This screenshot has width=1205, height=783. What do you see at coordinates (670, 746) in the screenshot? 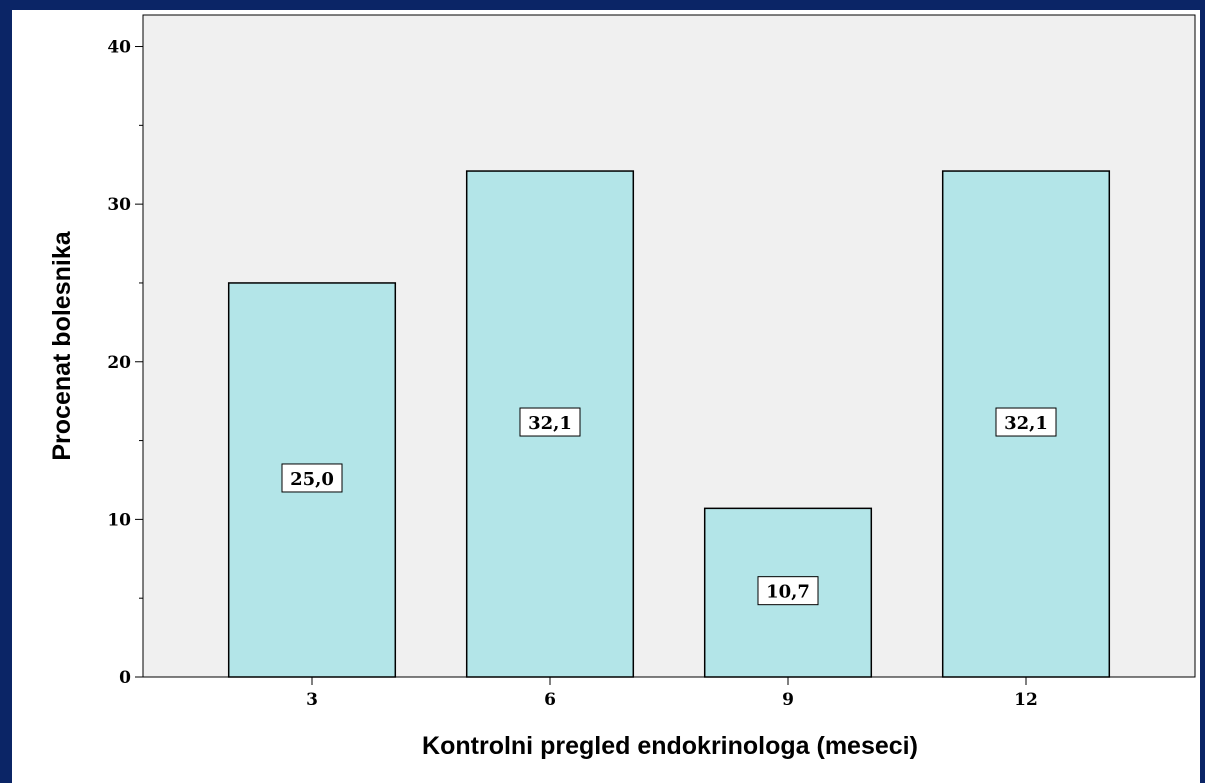
I see `x-axis-title: Kontrolni pregled endokrinologa (meseci)` at bounding box center [670, 746].